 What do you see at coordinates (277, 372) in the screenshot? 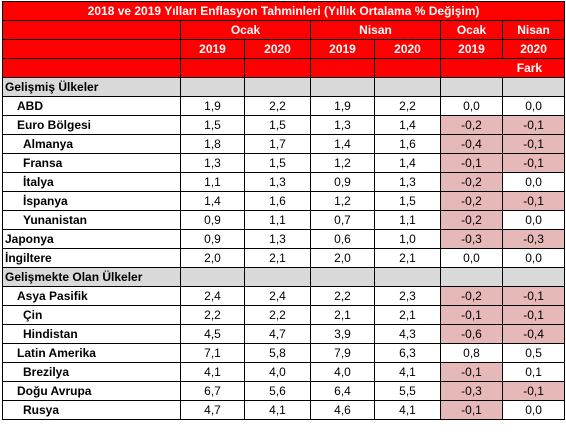
I see `value-ocak-2020: 4,0` at bounding box center [277, 372].